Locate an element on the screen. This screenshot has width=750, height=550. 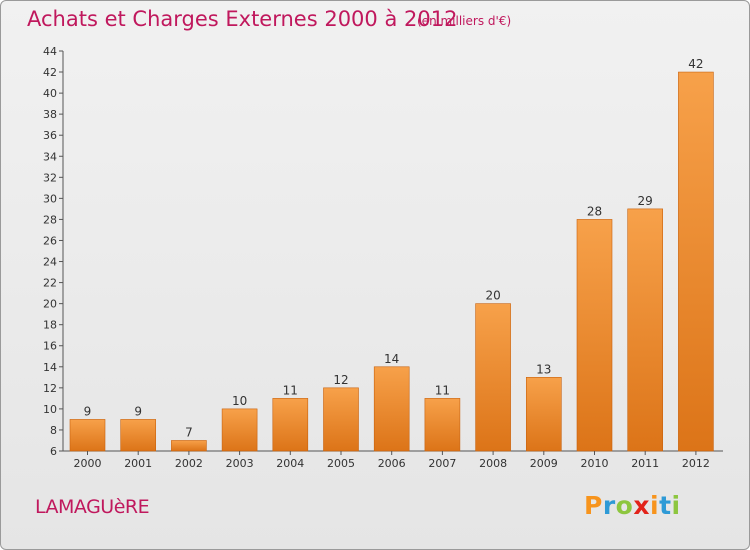
y-tick-label: 22 is located at coordinates (50, 283).